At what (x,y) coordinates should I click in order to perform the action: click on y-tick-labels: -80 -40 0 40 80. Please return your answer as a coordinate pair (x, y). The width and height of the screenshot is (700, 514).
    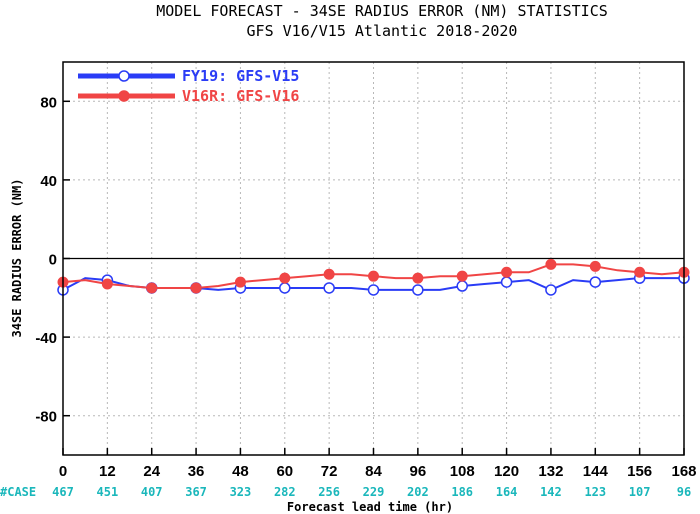
    Looking at the image, I should click on (46, 259).